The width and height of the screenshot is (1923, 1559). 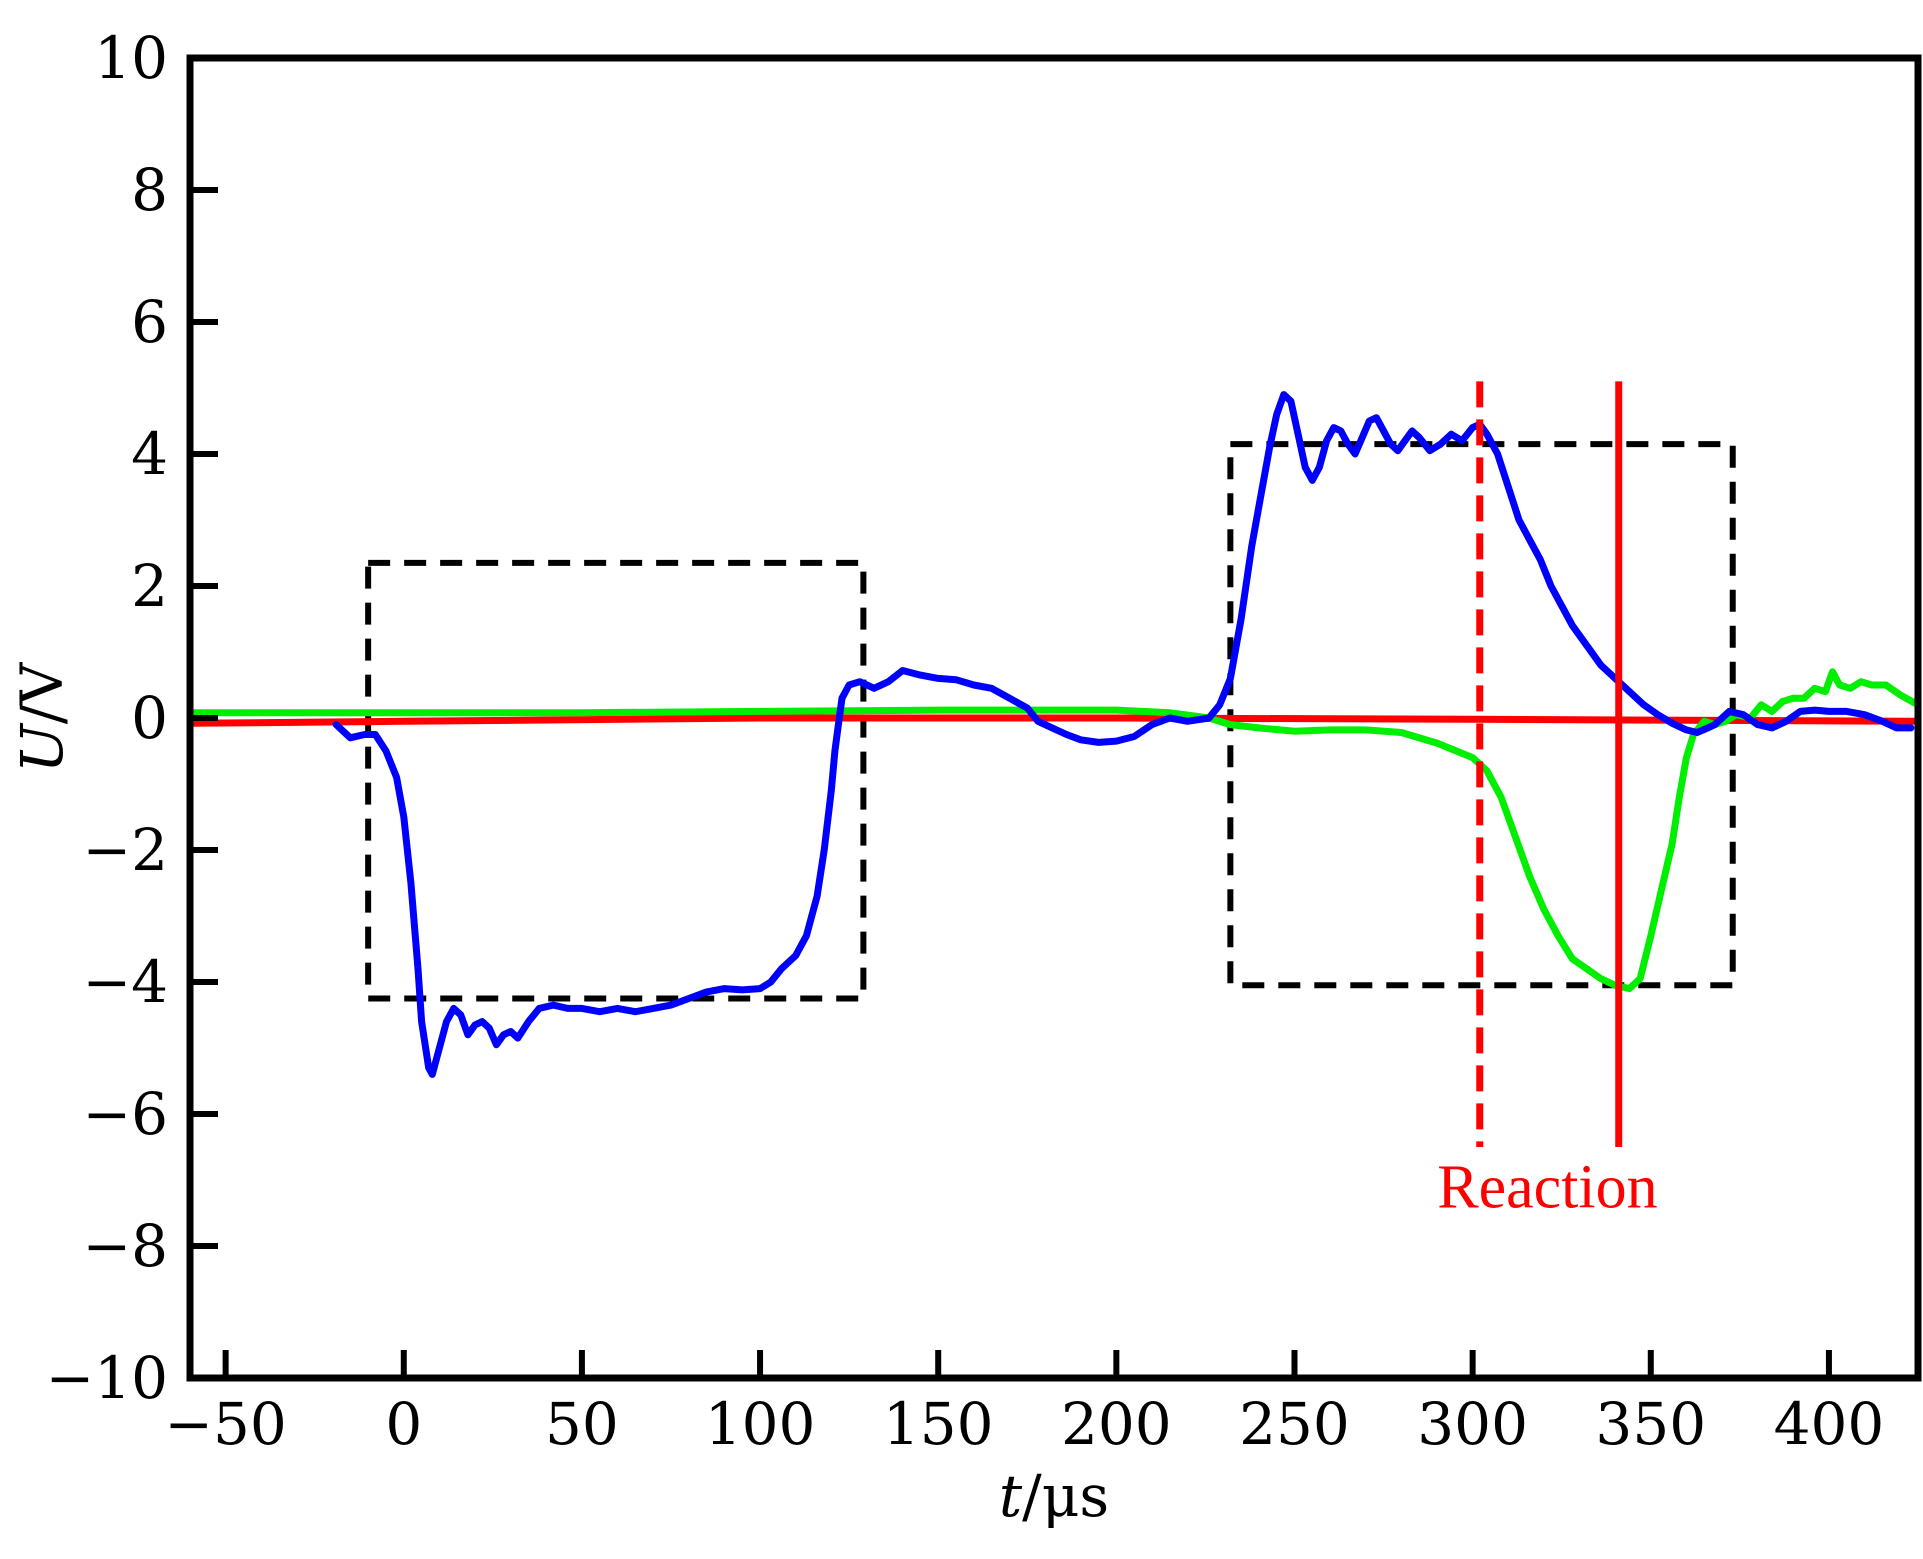 I want to click on y-tick-label: −2, so click(x=126, y=850).